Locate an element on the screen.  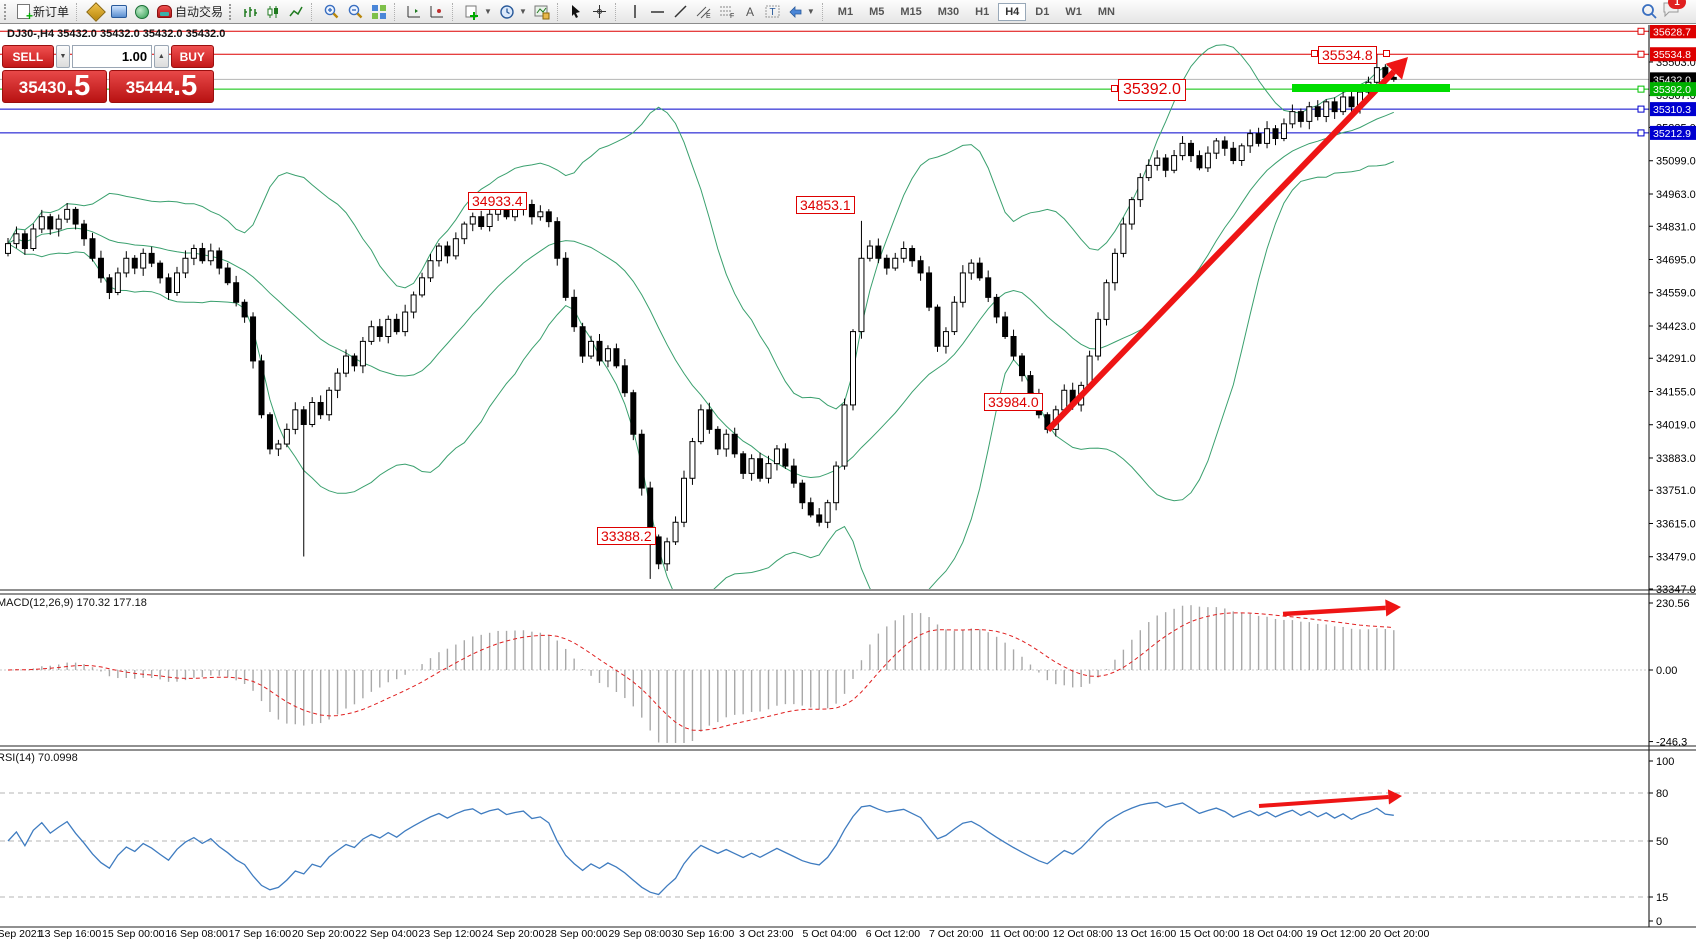
candlestick-button is located at coordinates (273, 12).